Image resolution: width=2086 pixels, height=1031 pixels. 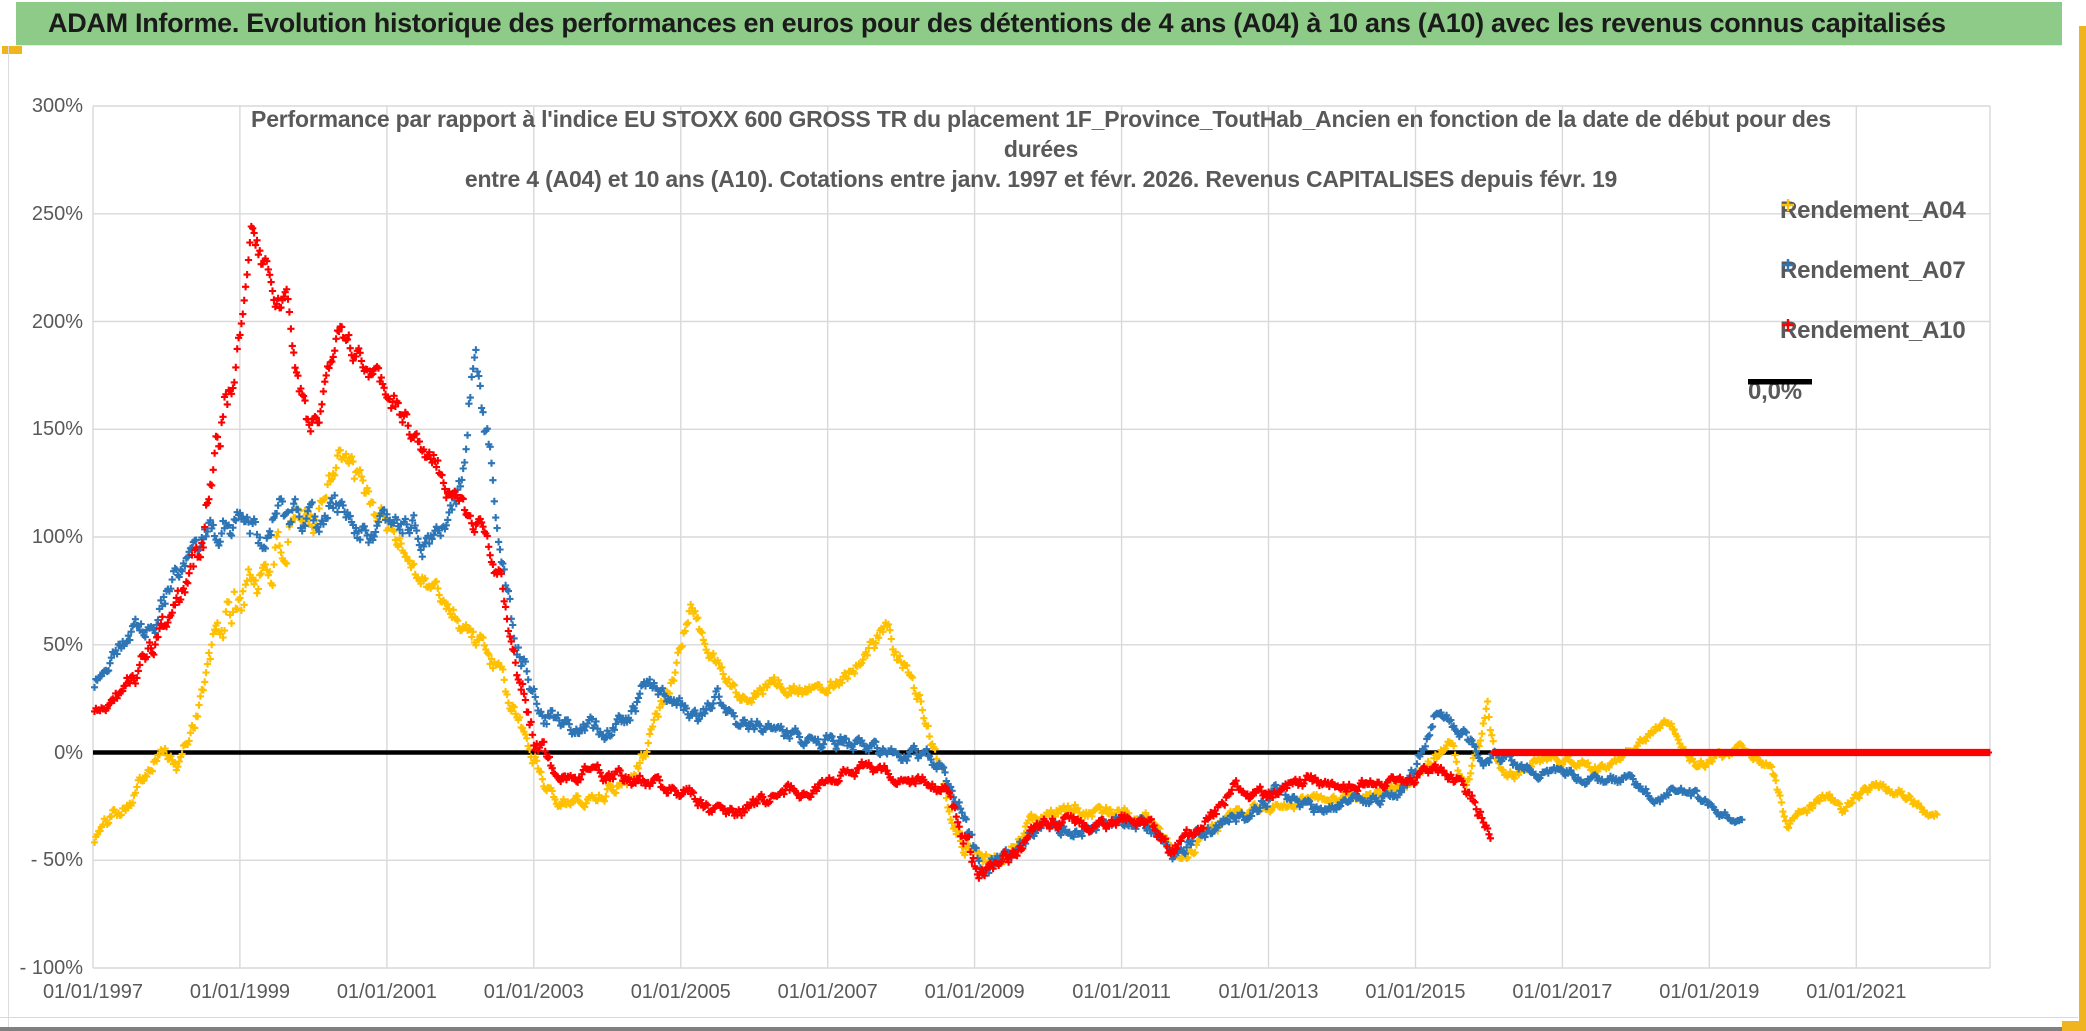 I want to click on bottom-border-line, so click(x=1039, y=1017).